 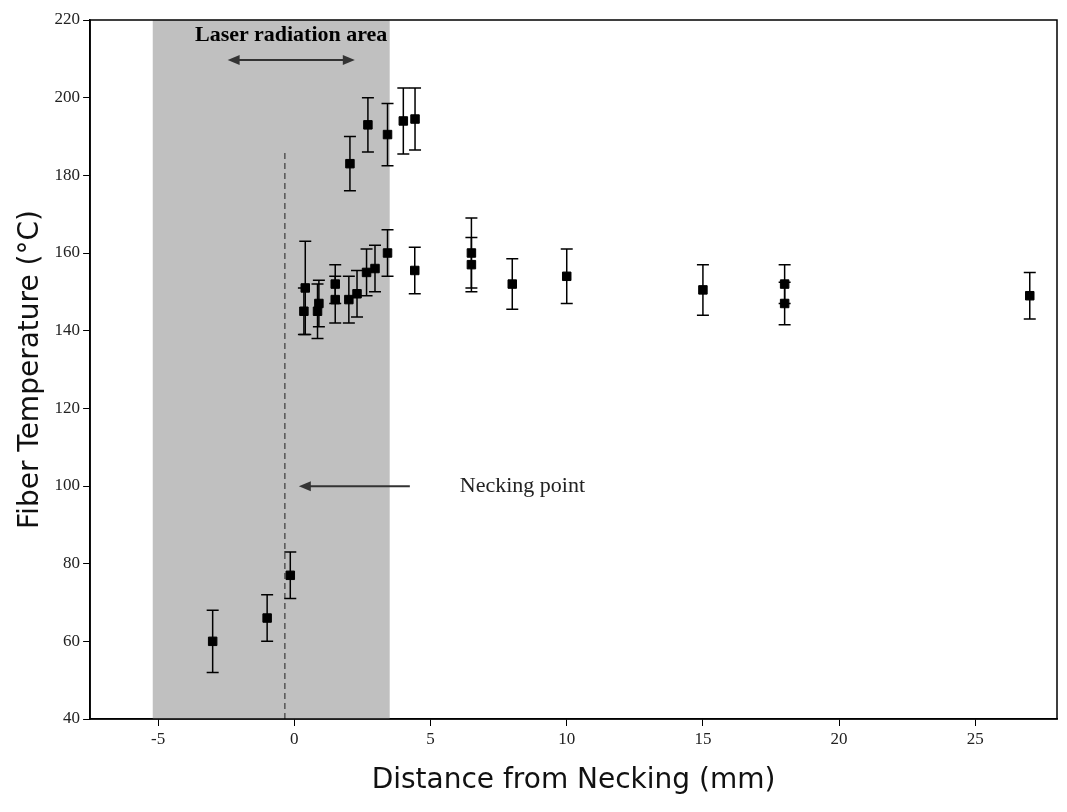 I want to click on band-label: Laser radiation area, so click(x=291, y=33).